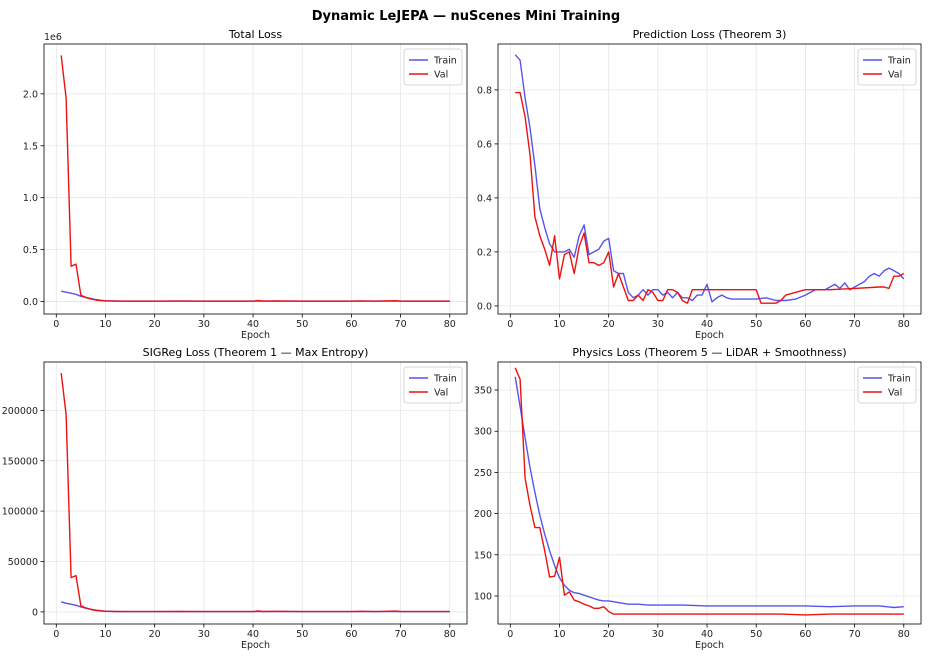  Describe the element at coordinates (53, 37) in the screenshot. I see `y-offset-text: 1e6` at that location.